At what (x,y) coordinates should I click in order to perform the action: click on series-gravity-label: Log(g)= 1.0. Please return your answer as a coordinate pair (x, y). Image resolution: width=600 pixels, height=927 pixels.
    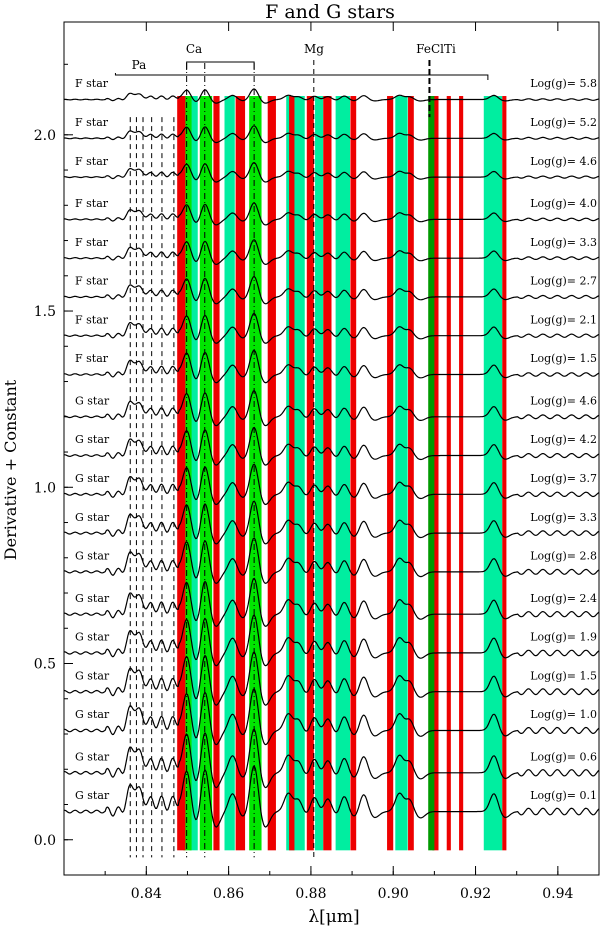
    Looking at the image, I should click on (563, 714).